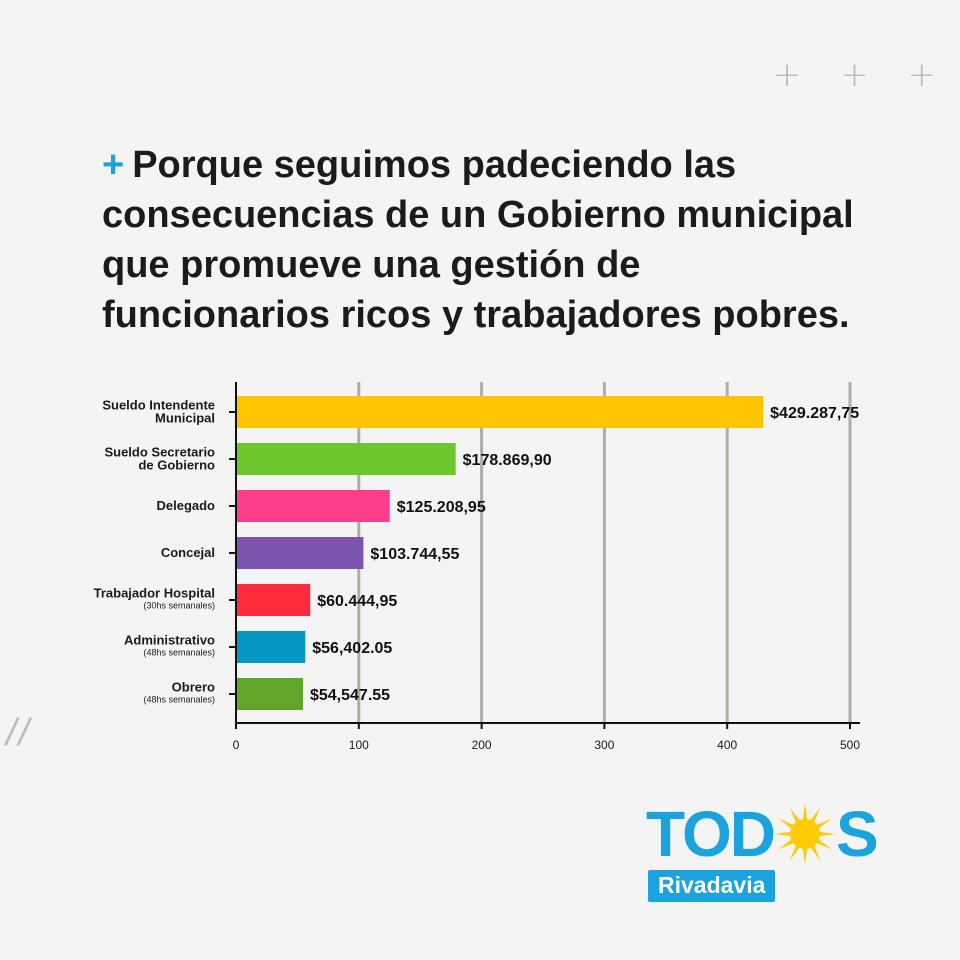 This screenshot has height=960, width=960. I want to click on x-tick-label: 500, so click(850, 745).